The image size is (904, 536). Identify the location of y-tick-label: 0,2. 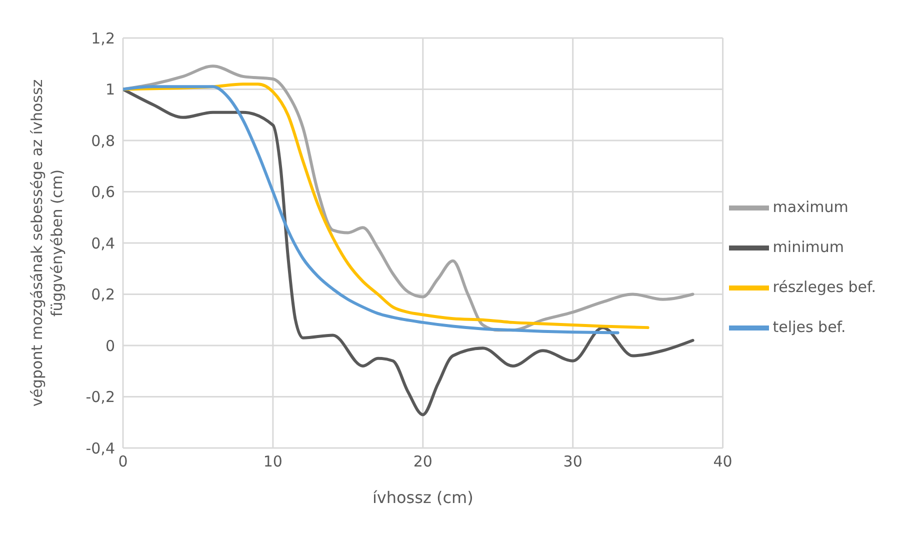
(103, 295).